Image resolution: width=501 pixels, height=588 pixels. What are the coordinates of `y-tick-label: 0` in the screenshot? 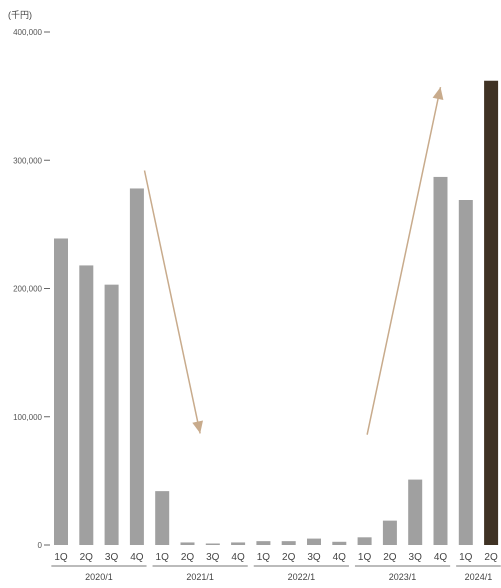 It's located at (40, 545).